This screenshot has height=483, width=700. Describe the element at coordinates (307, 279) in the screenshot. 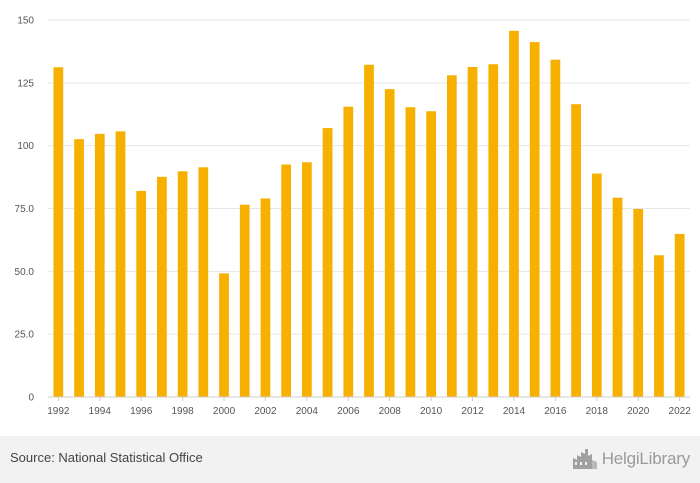

I see `bar-2004` at that location.